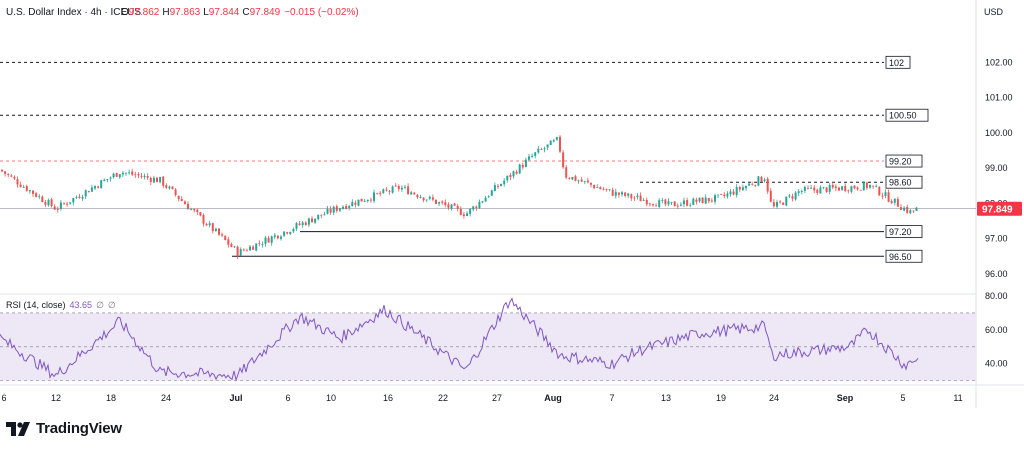 This screenshot has width=1024, height=452. Describe the element at coordinates (321, 12) in the screenshot. I see `ohlc-change: −0.015 (−0.02%)` at that location.